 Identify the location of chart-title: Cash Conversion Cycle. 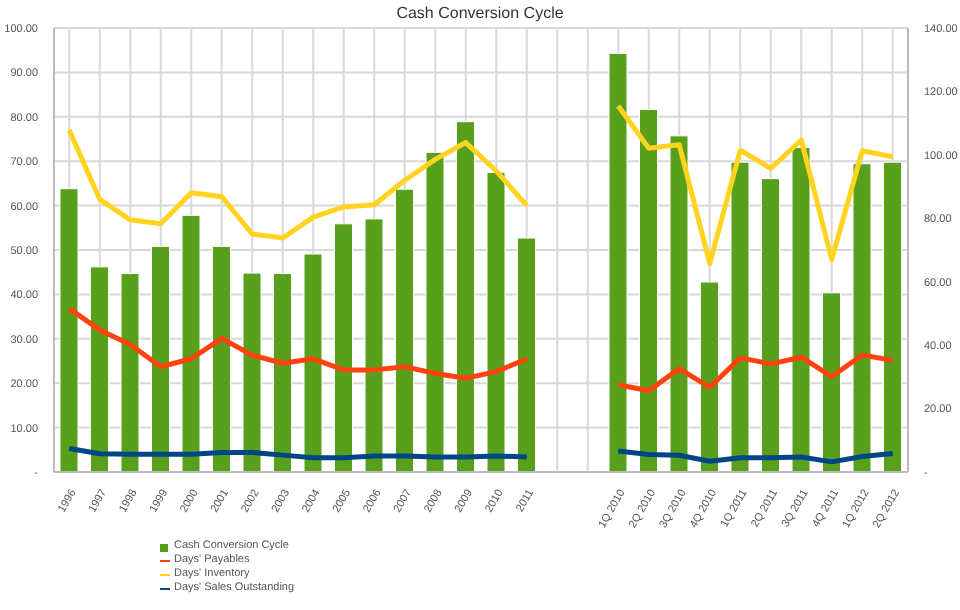
(480, 13).